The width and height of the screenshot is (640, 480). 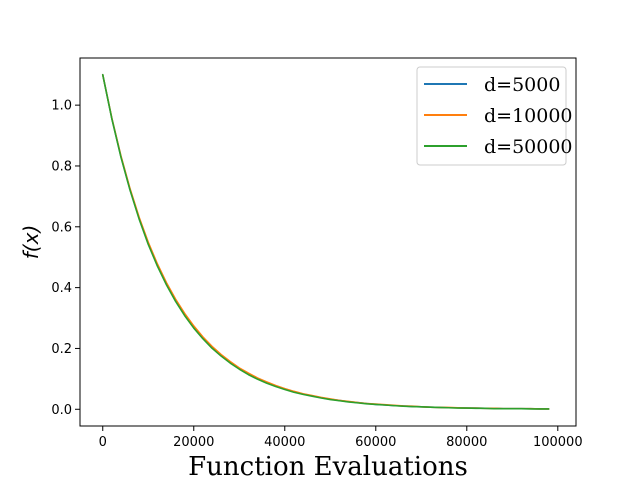 I want to click on x-tick-label: 100000, so click(x=558, y=442).